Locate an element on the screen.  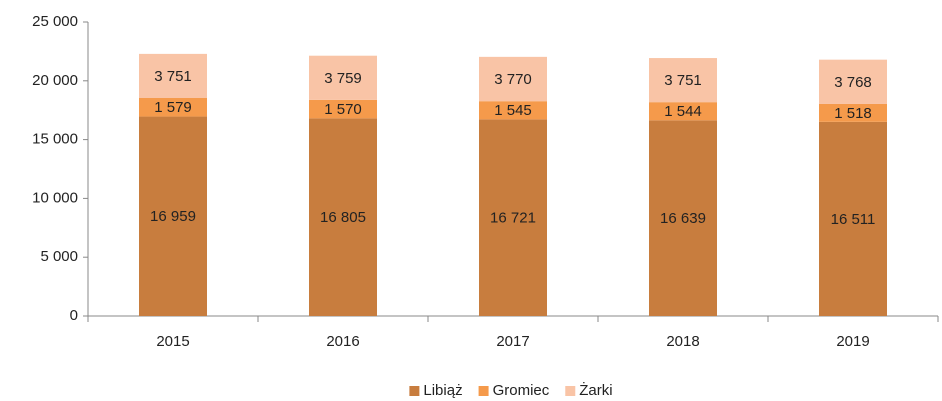
y-tick-label: 25 000 is located at coordinates (55, 21).